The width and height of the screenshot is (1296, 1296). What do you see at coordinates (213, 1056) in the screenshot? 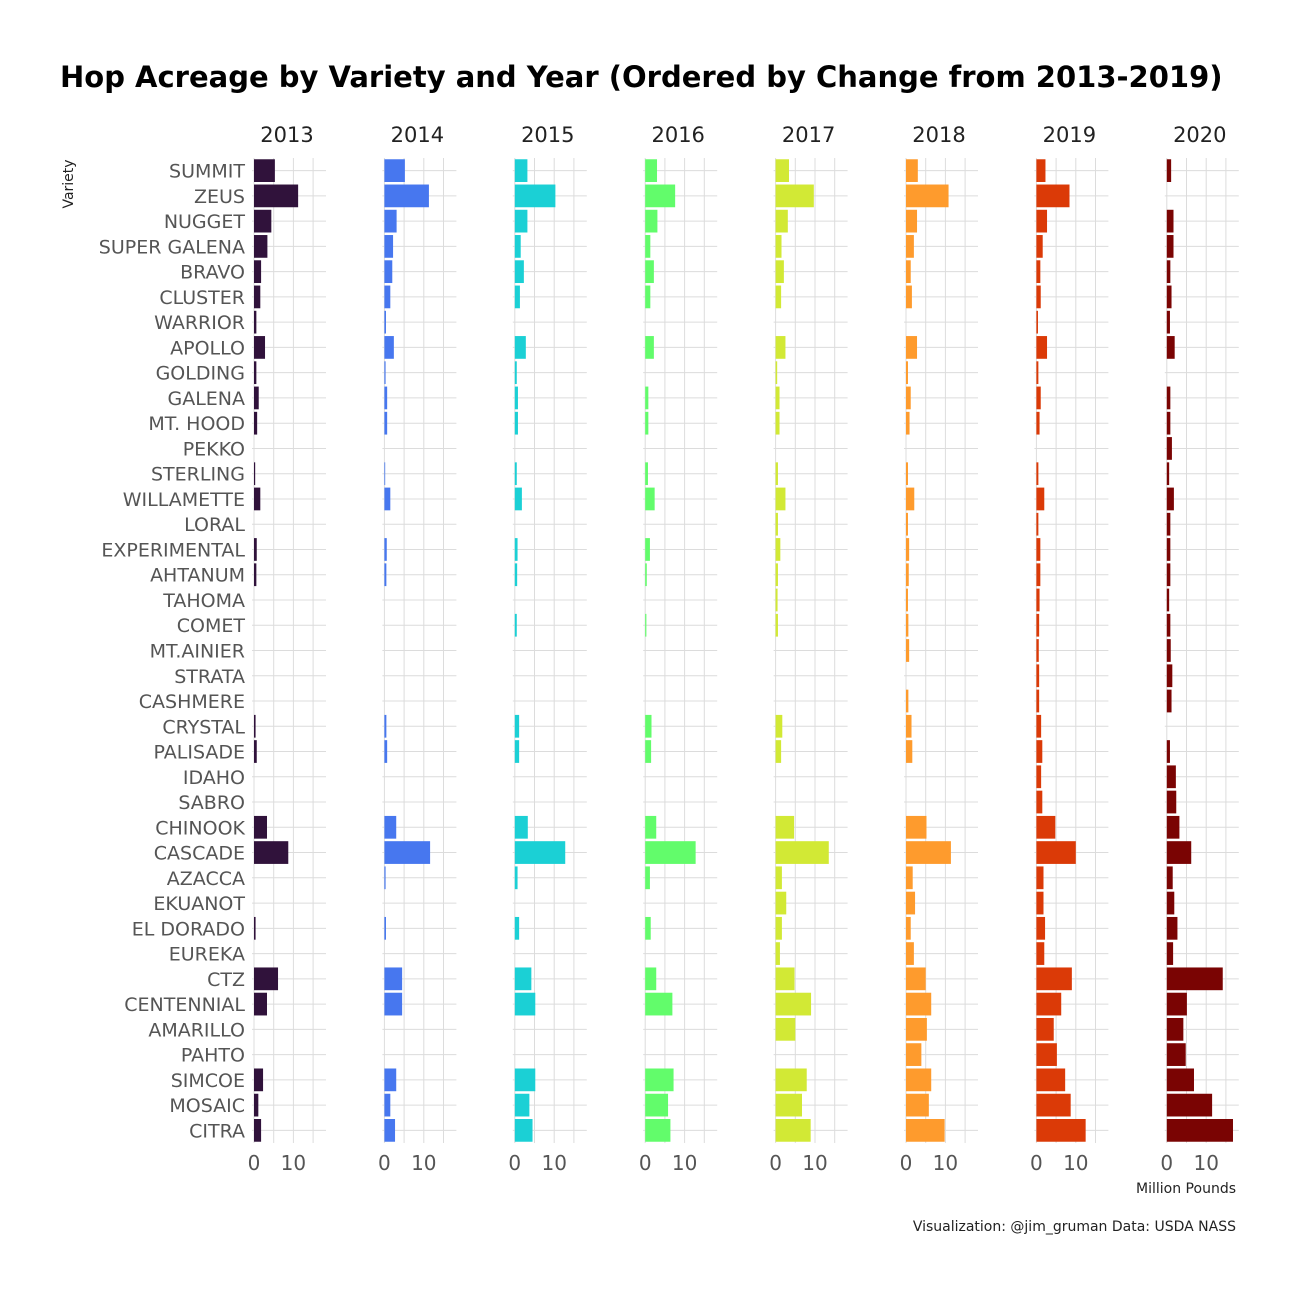
I see `category-label: PAHTO` at bounding box center [213, 1056].